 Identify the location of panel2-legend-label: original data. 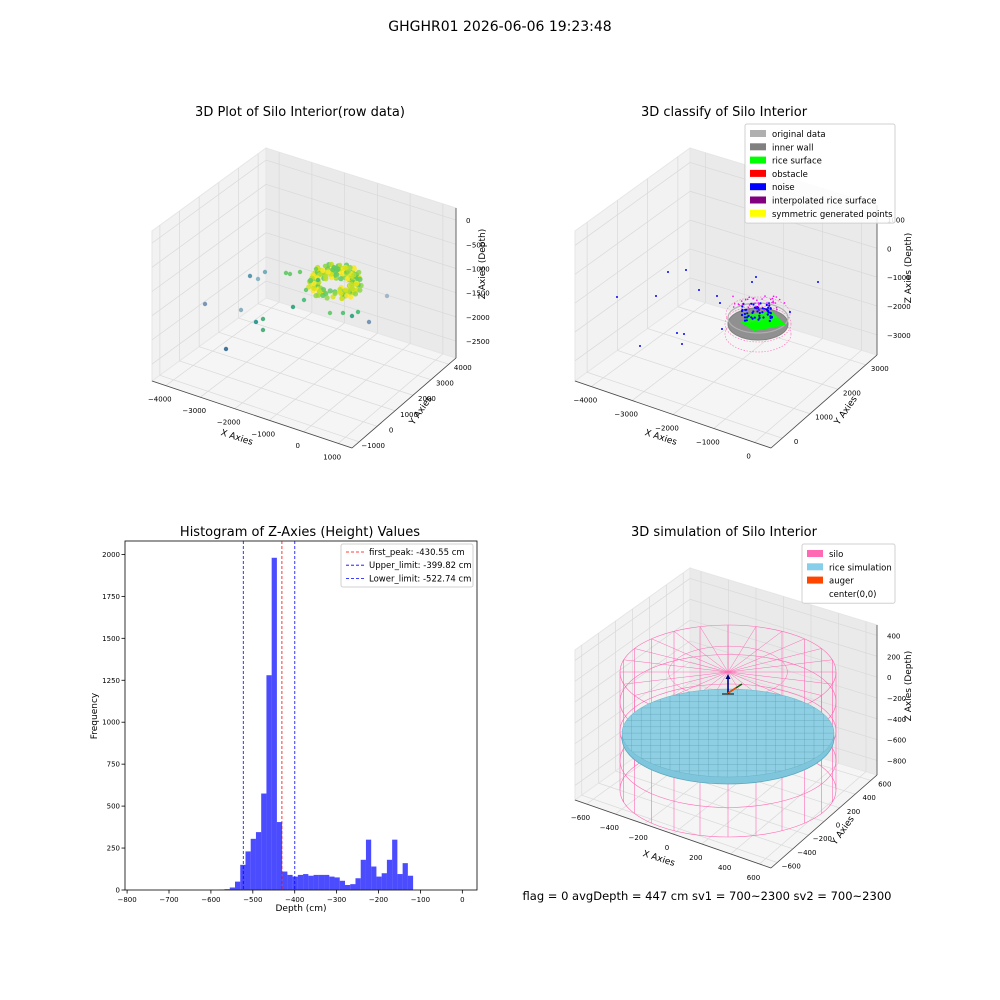
(799, 135).